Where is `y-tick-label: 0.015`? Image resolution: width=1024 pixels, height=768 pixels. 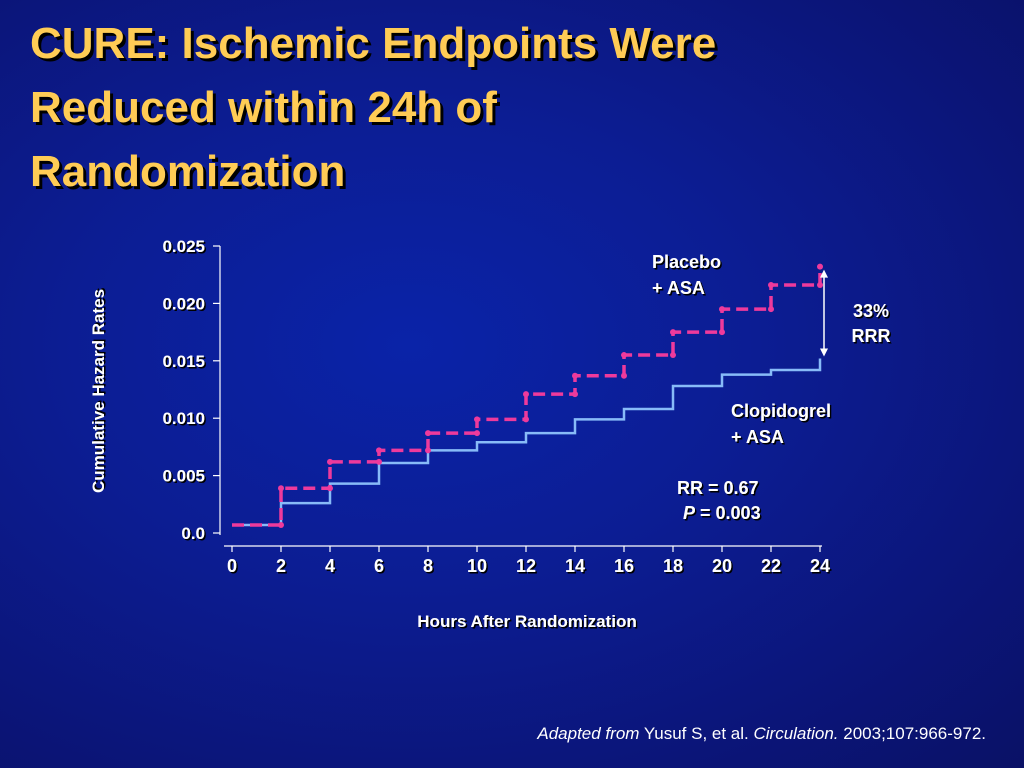 y-tick-label: 0.015 is located at coordinates (183, 361).